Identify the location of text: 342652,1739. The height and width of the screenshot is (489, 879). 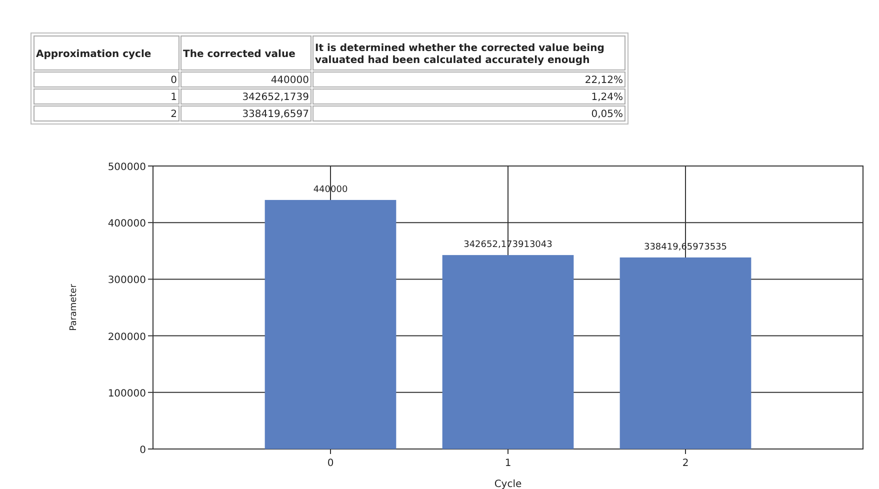
(275, 97).